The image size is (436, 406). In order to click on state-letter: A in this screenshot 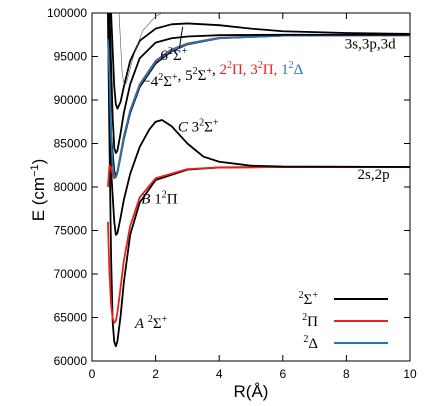, I will do `click(139, 324)`.